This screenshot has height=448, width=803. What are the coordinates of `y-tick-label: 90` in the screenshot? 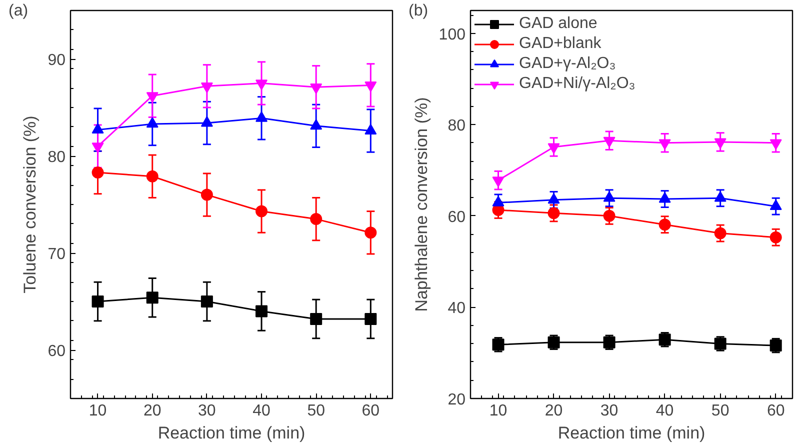 It's located at (57, 60).